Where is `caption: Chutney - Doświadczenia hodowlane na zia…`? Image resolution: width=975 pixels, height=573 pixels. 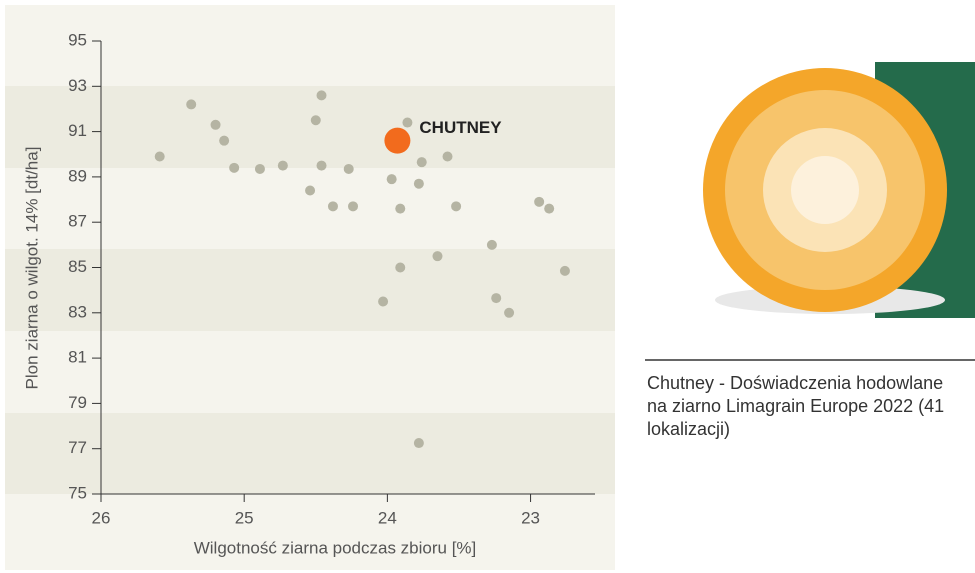 caption: Chutney - Doświadczenia hodowlane na zia… is located at coordinates (796, 406).